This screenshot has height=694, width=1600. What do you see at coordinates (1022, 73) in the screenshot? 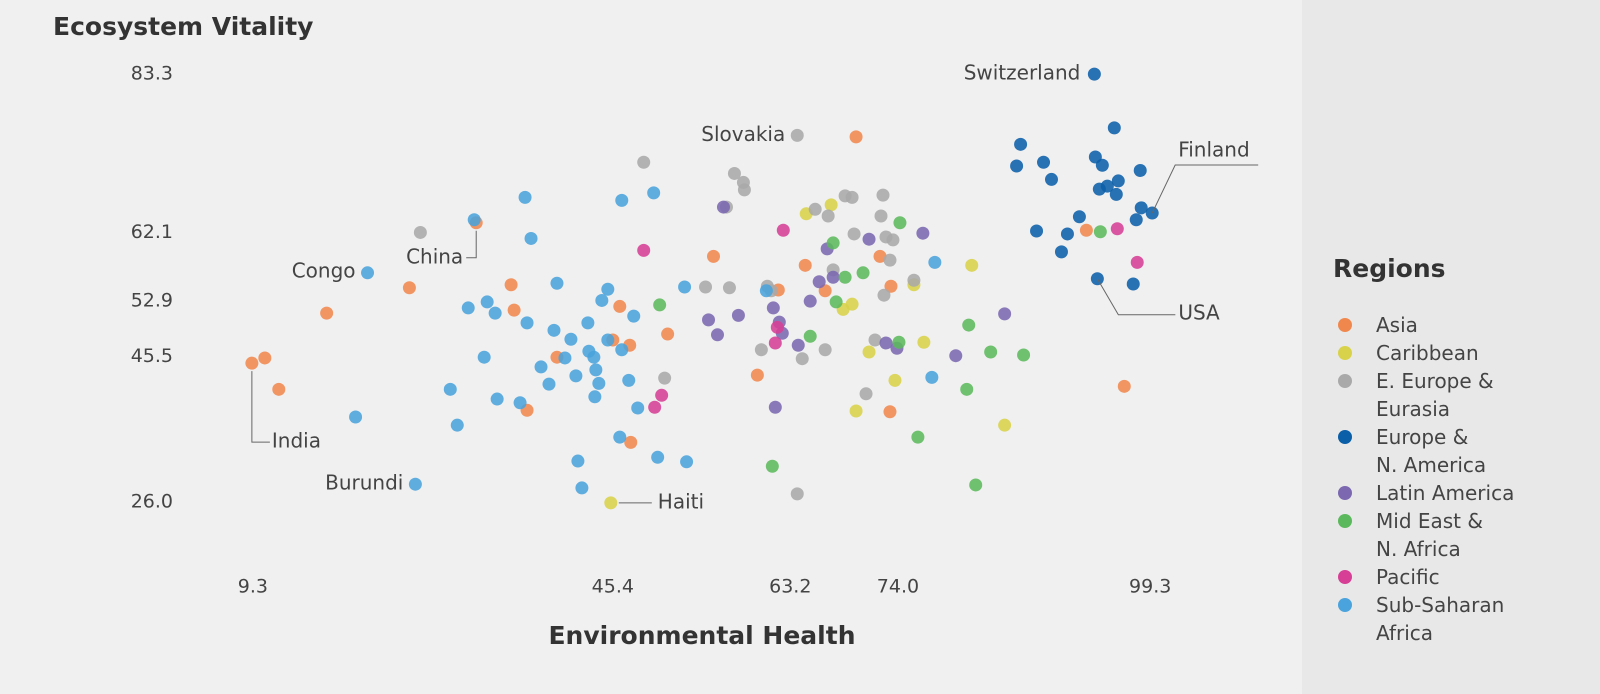
I see `annotation: Switzerland` at bounding box center [1022, 73].